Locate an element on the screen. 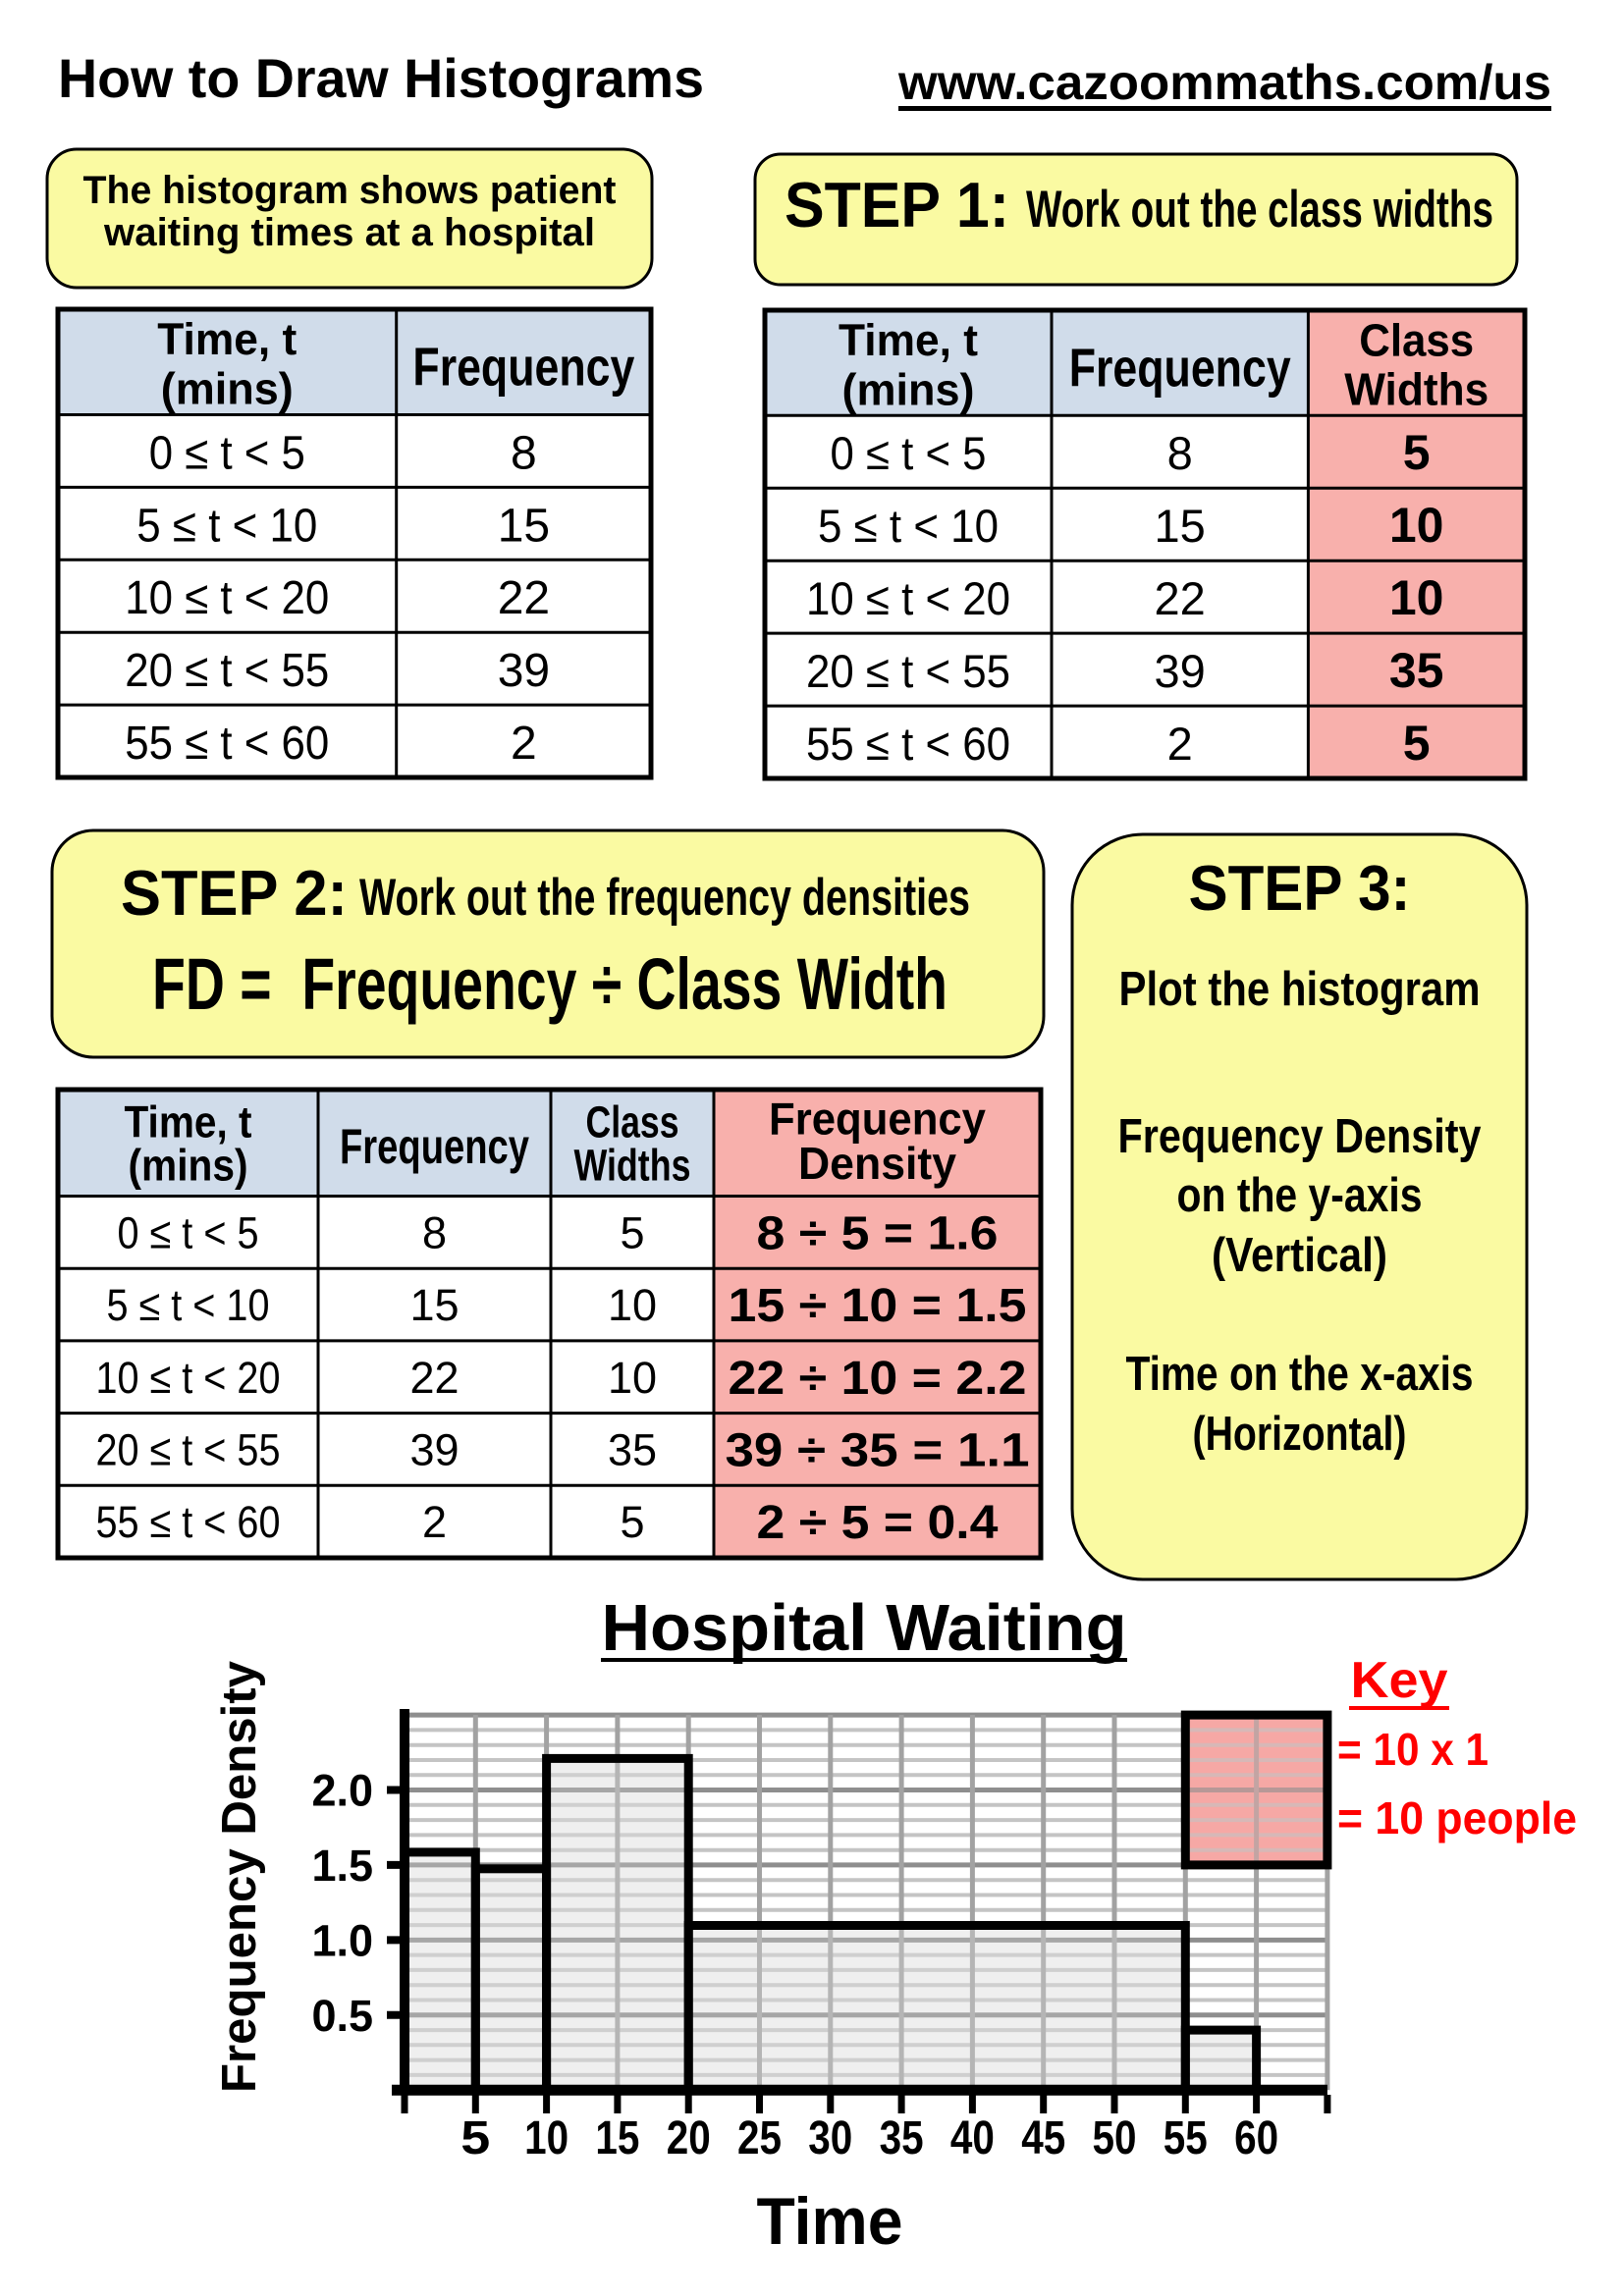 The width and height of the screenshot is (1624, 2296). svg-text: 20 is located at coordinates (689, 2138).